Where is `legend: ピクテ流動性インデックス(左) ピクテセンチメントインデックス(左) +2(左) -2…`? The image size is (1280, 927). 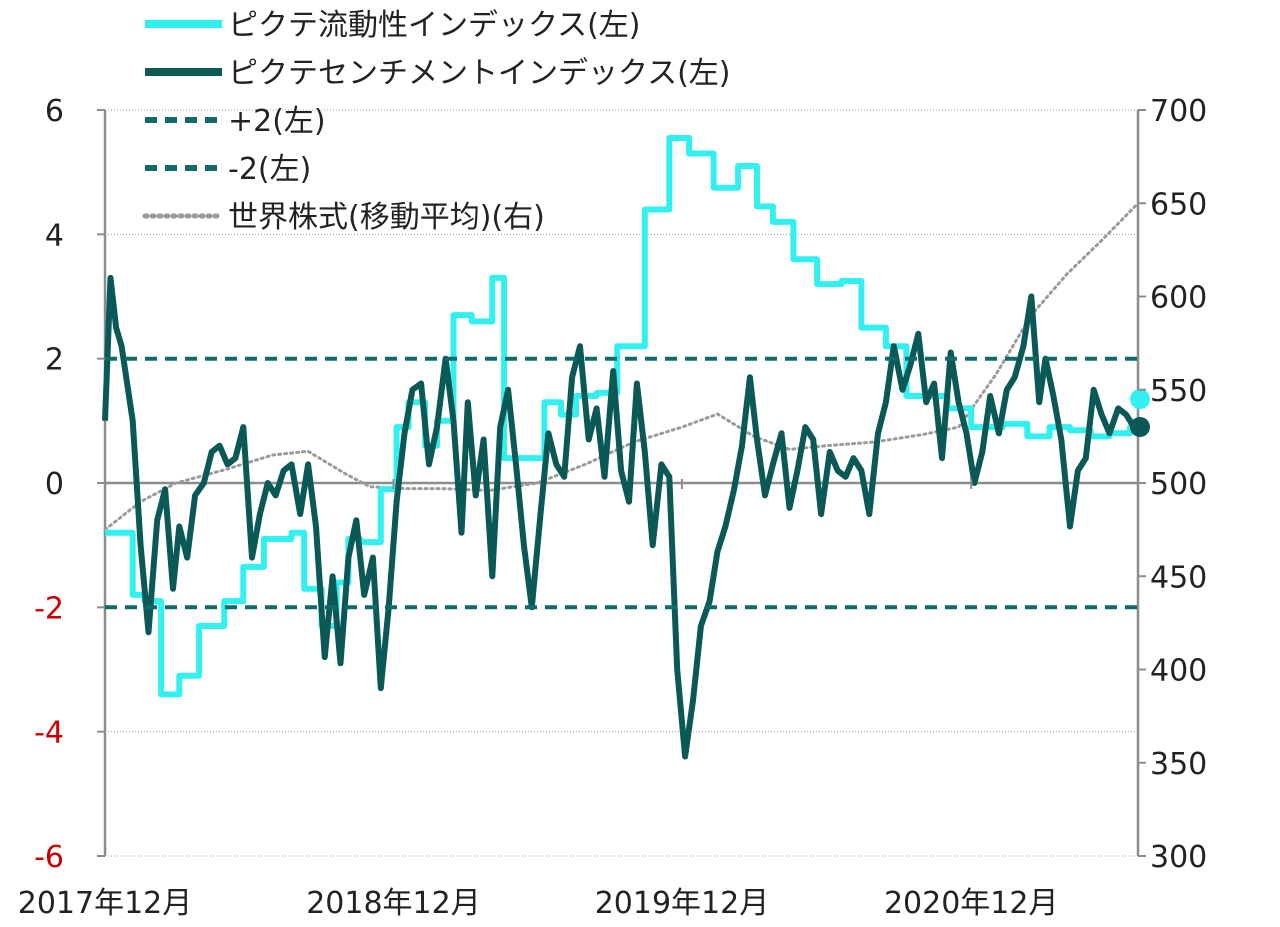
legend: ピクテ流動性インデックス(左) ピクテセンチメントインデックス(左) +2(左) -2… is located at coordinates (436, 121).